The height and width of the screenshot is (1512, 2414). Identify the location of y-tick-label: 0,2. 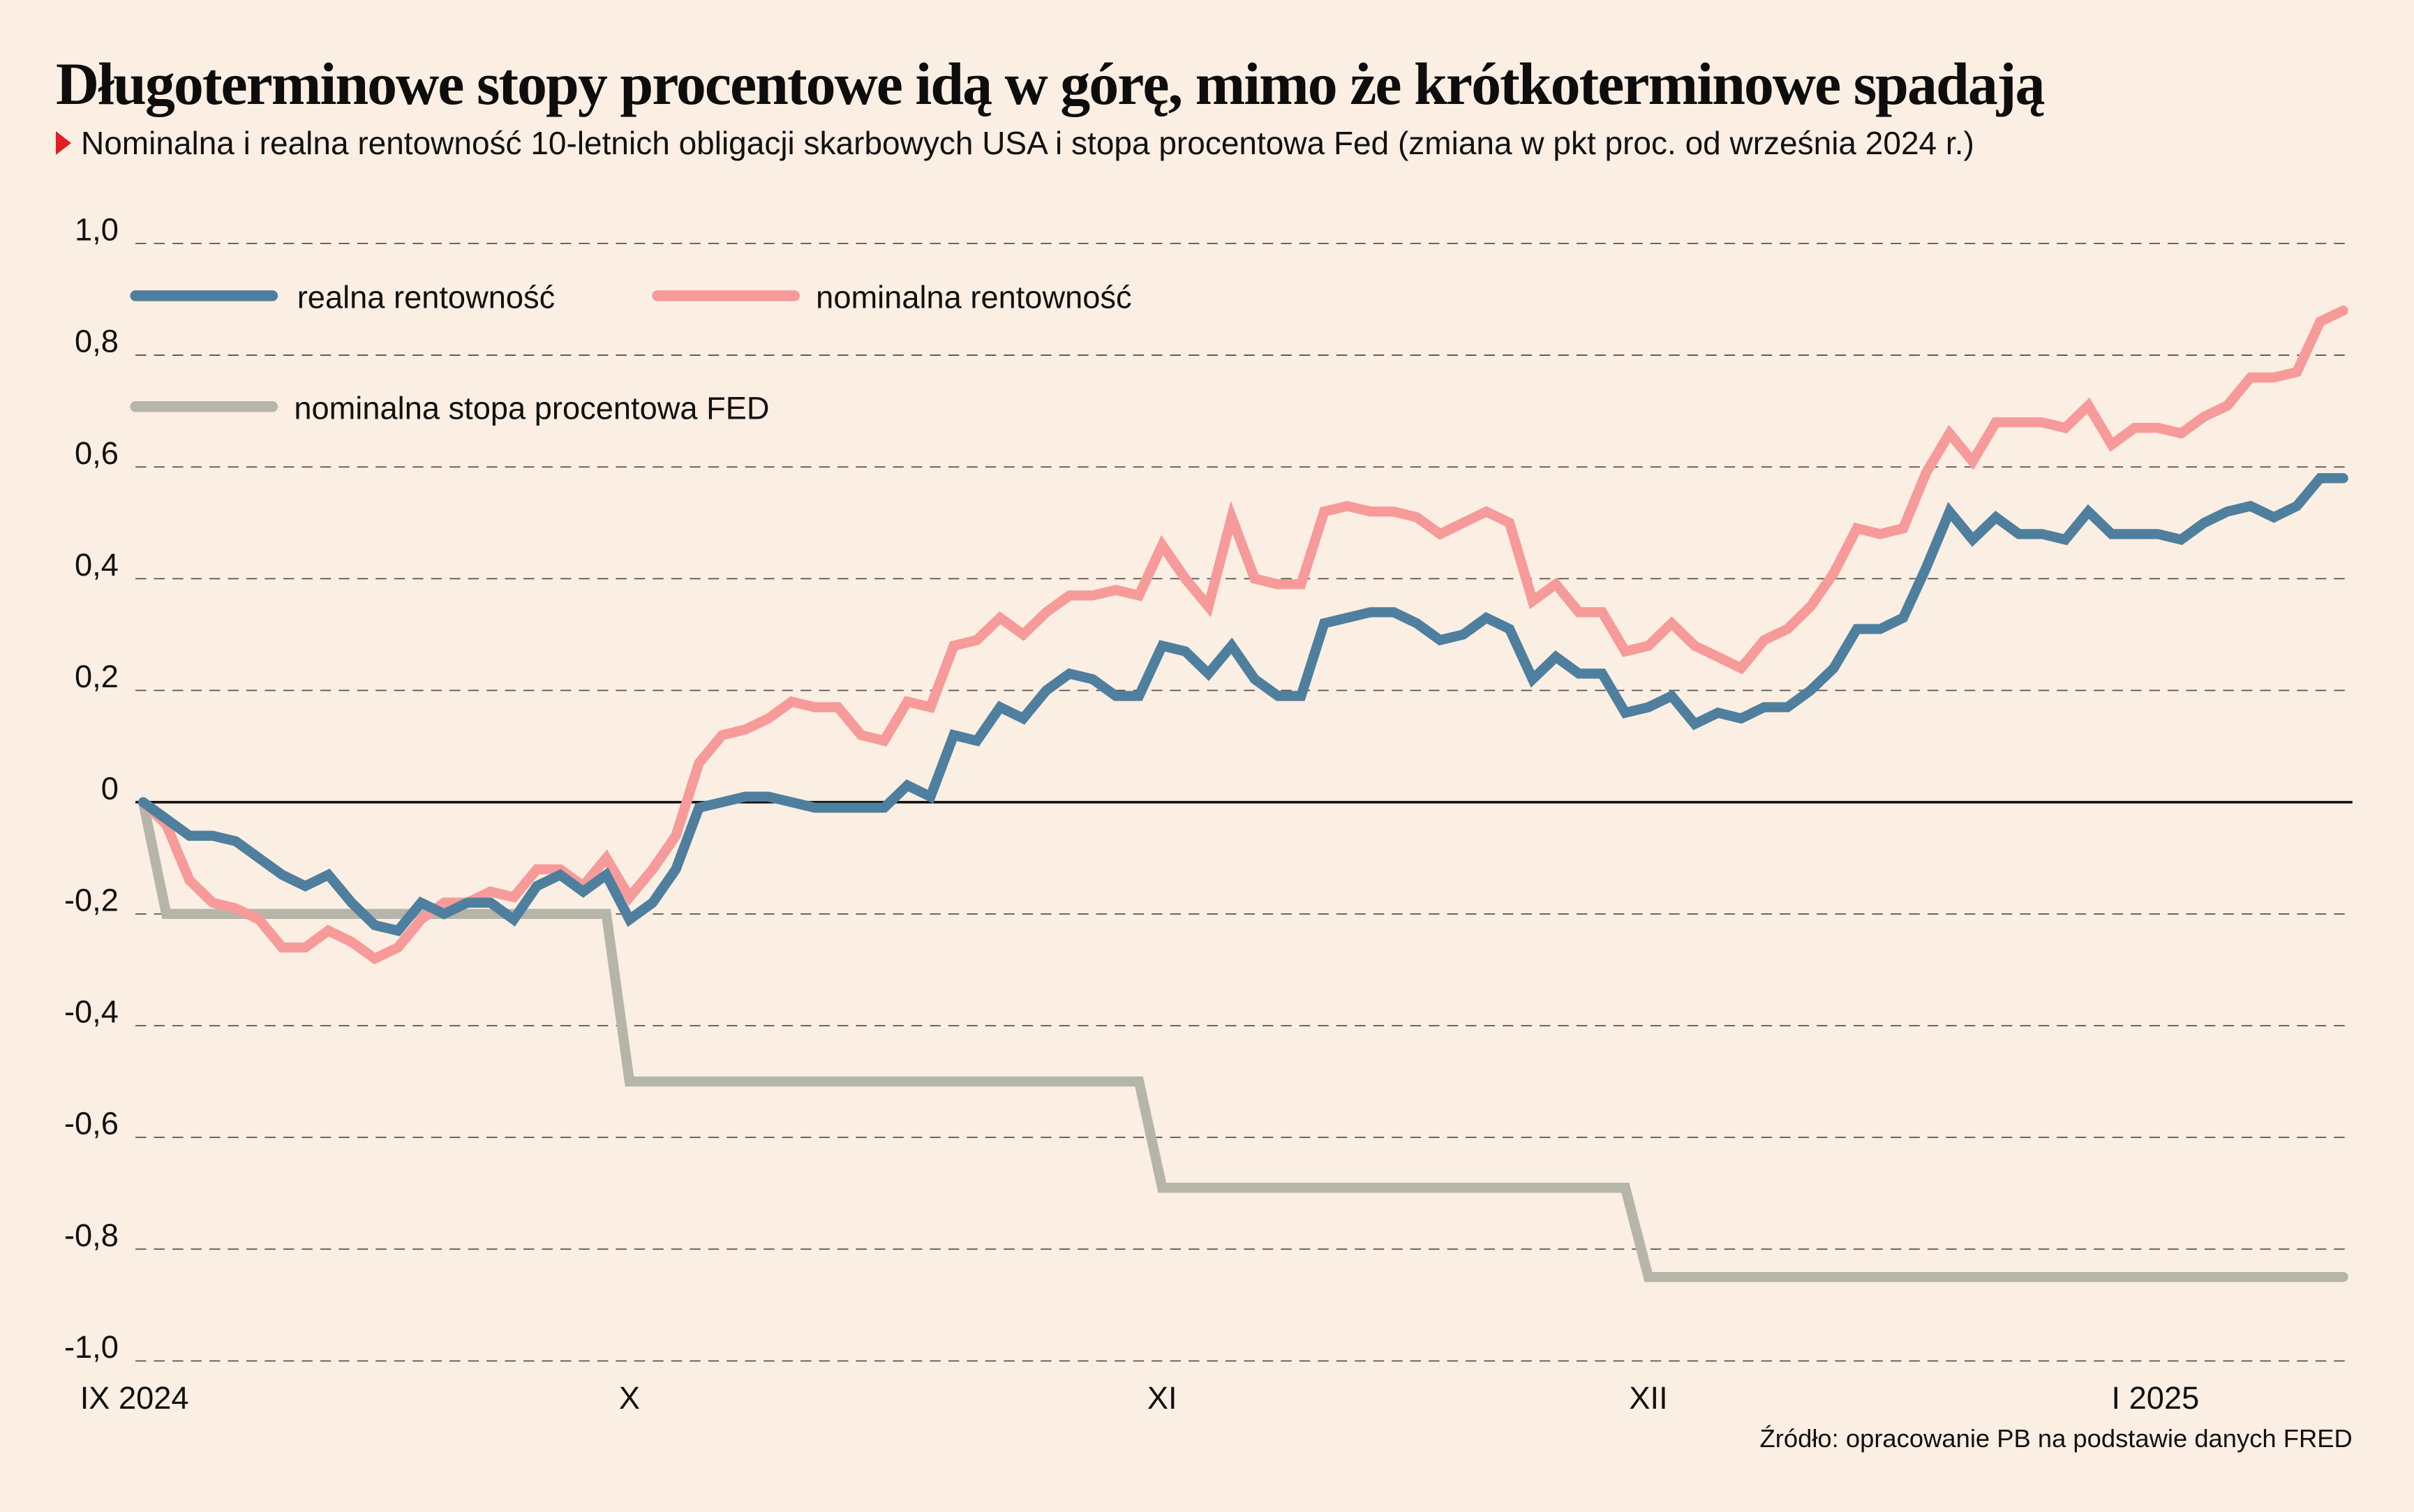
(97, 676).